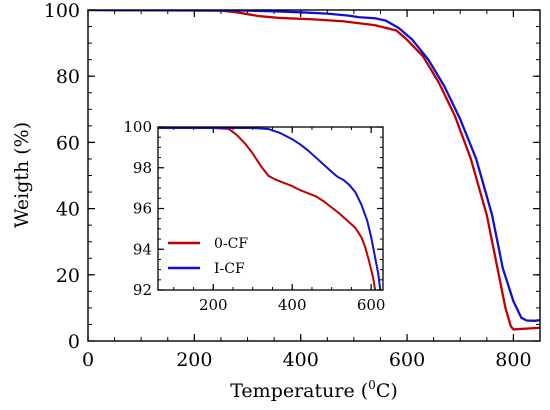 The height and width of the screenshot is (410, 550). I want to click on main-x-tick-label: 200, so click(194, 360).